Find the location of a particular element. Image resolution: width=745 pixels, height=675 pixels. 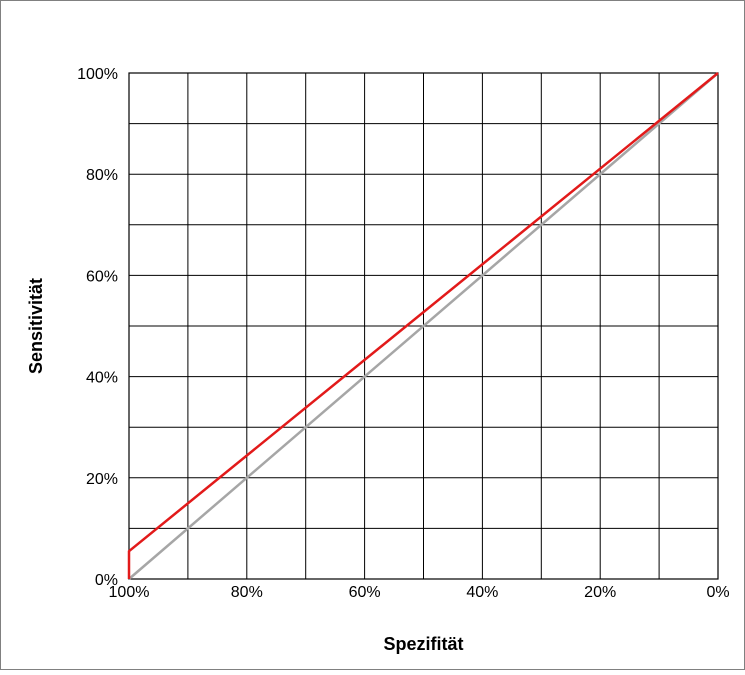

x-axis-title: Spezifität is located at coordinates (423, 644).